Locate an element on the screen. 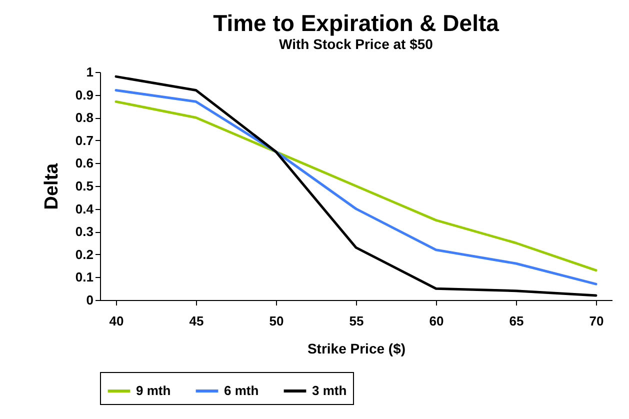 The height and width of the screenshot is (419, 629). y-tick-label: 0.6 is located at coordinates (84, 163).